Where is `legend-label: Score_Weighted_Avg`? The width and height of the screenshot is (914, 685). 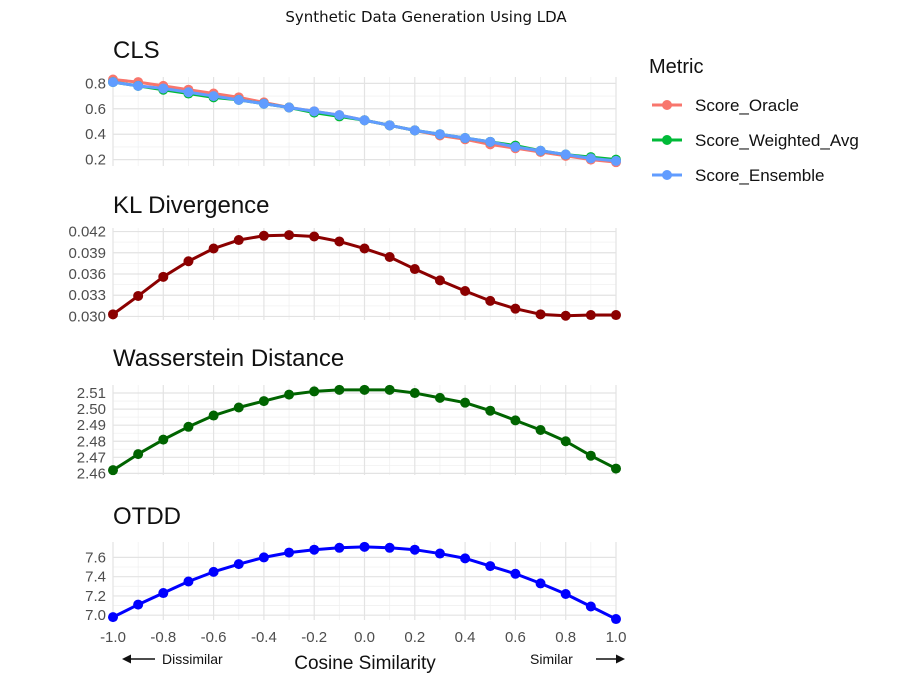
legend-label: Score_Weighted_Avg is located at coordinates (777, 140).